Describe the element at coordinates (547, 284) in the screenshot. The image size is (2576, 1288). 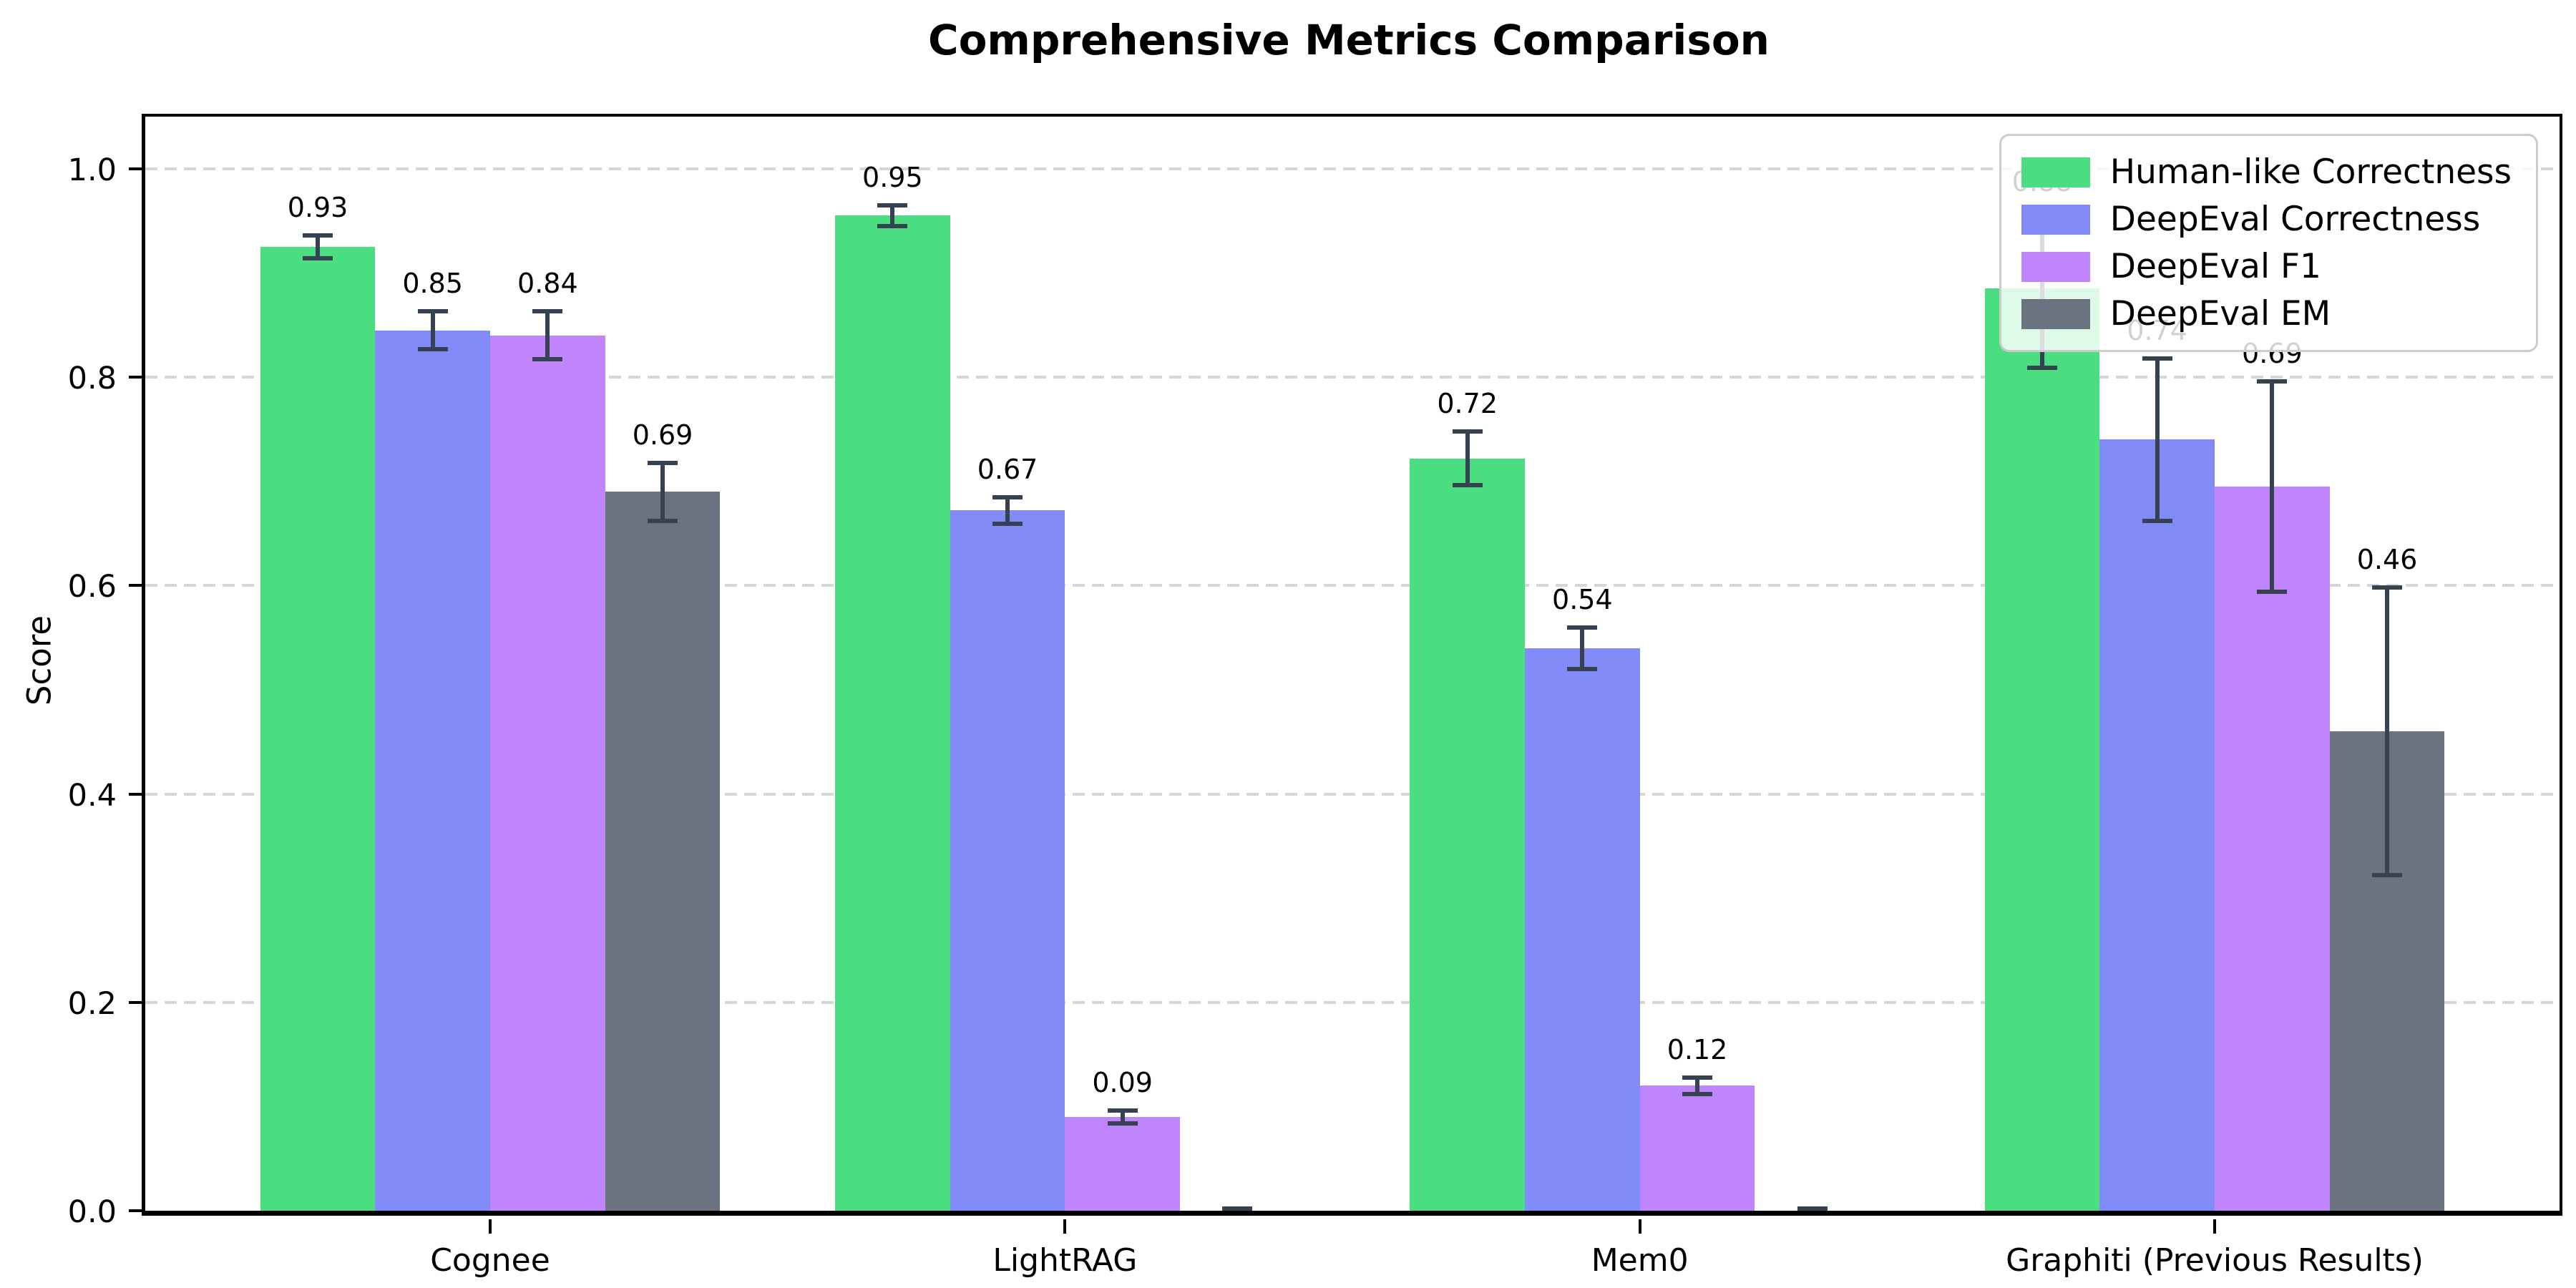
I see `bar-value-label: 0.84` at that location.